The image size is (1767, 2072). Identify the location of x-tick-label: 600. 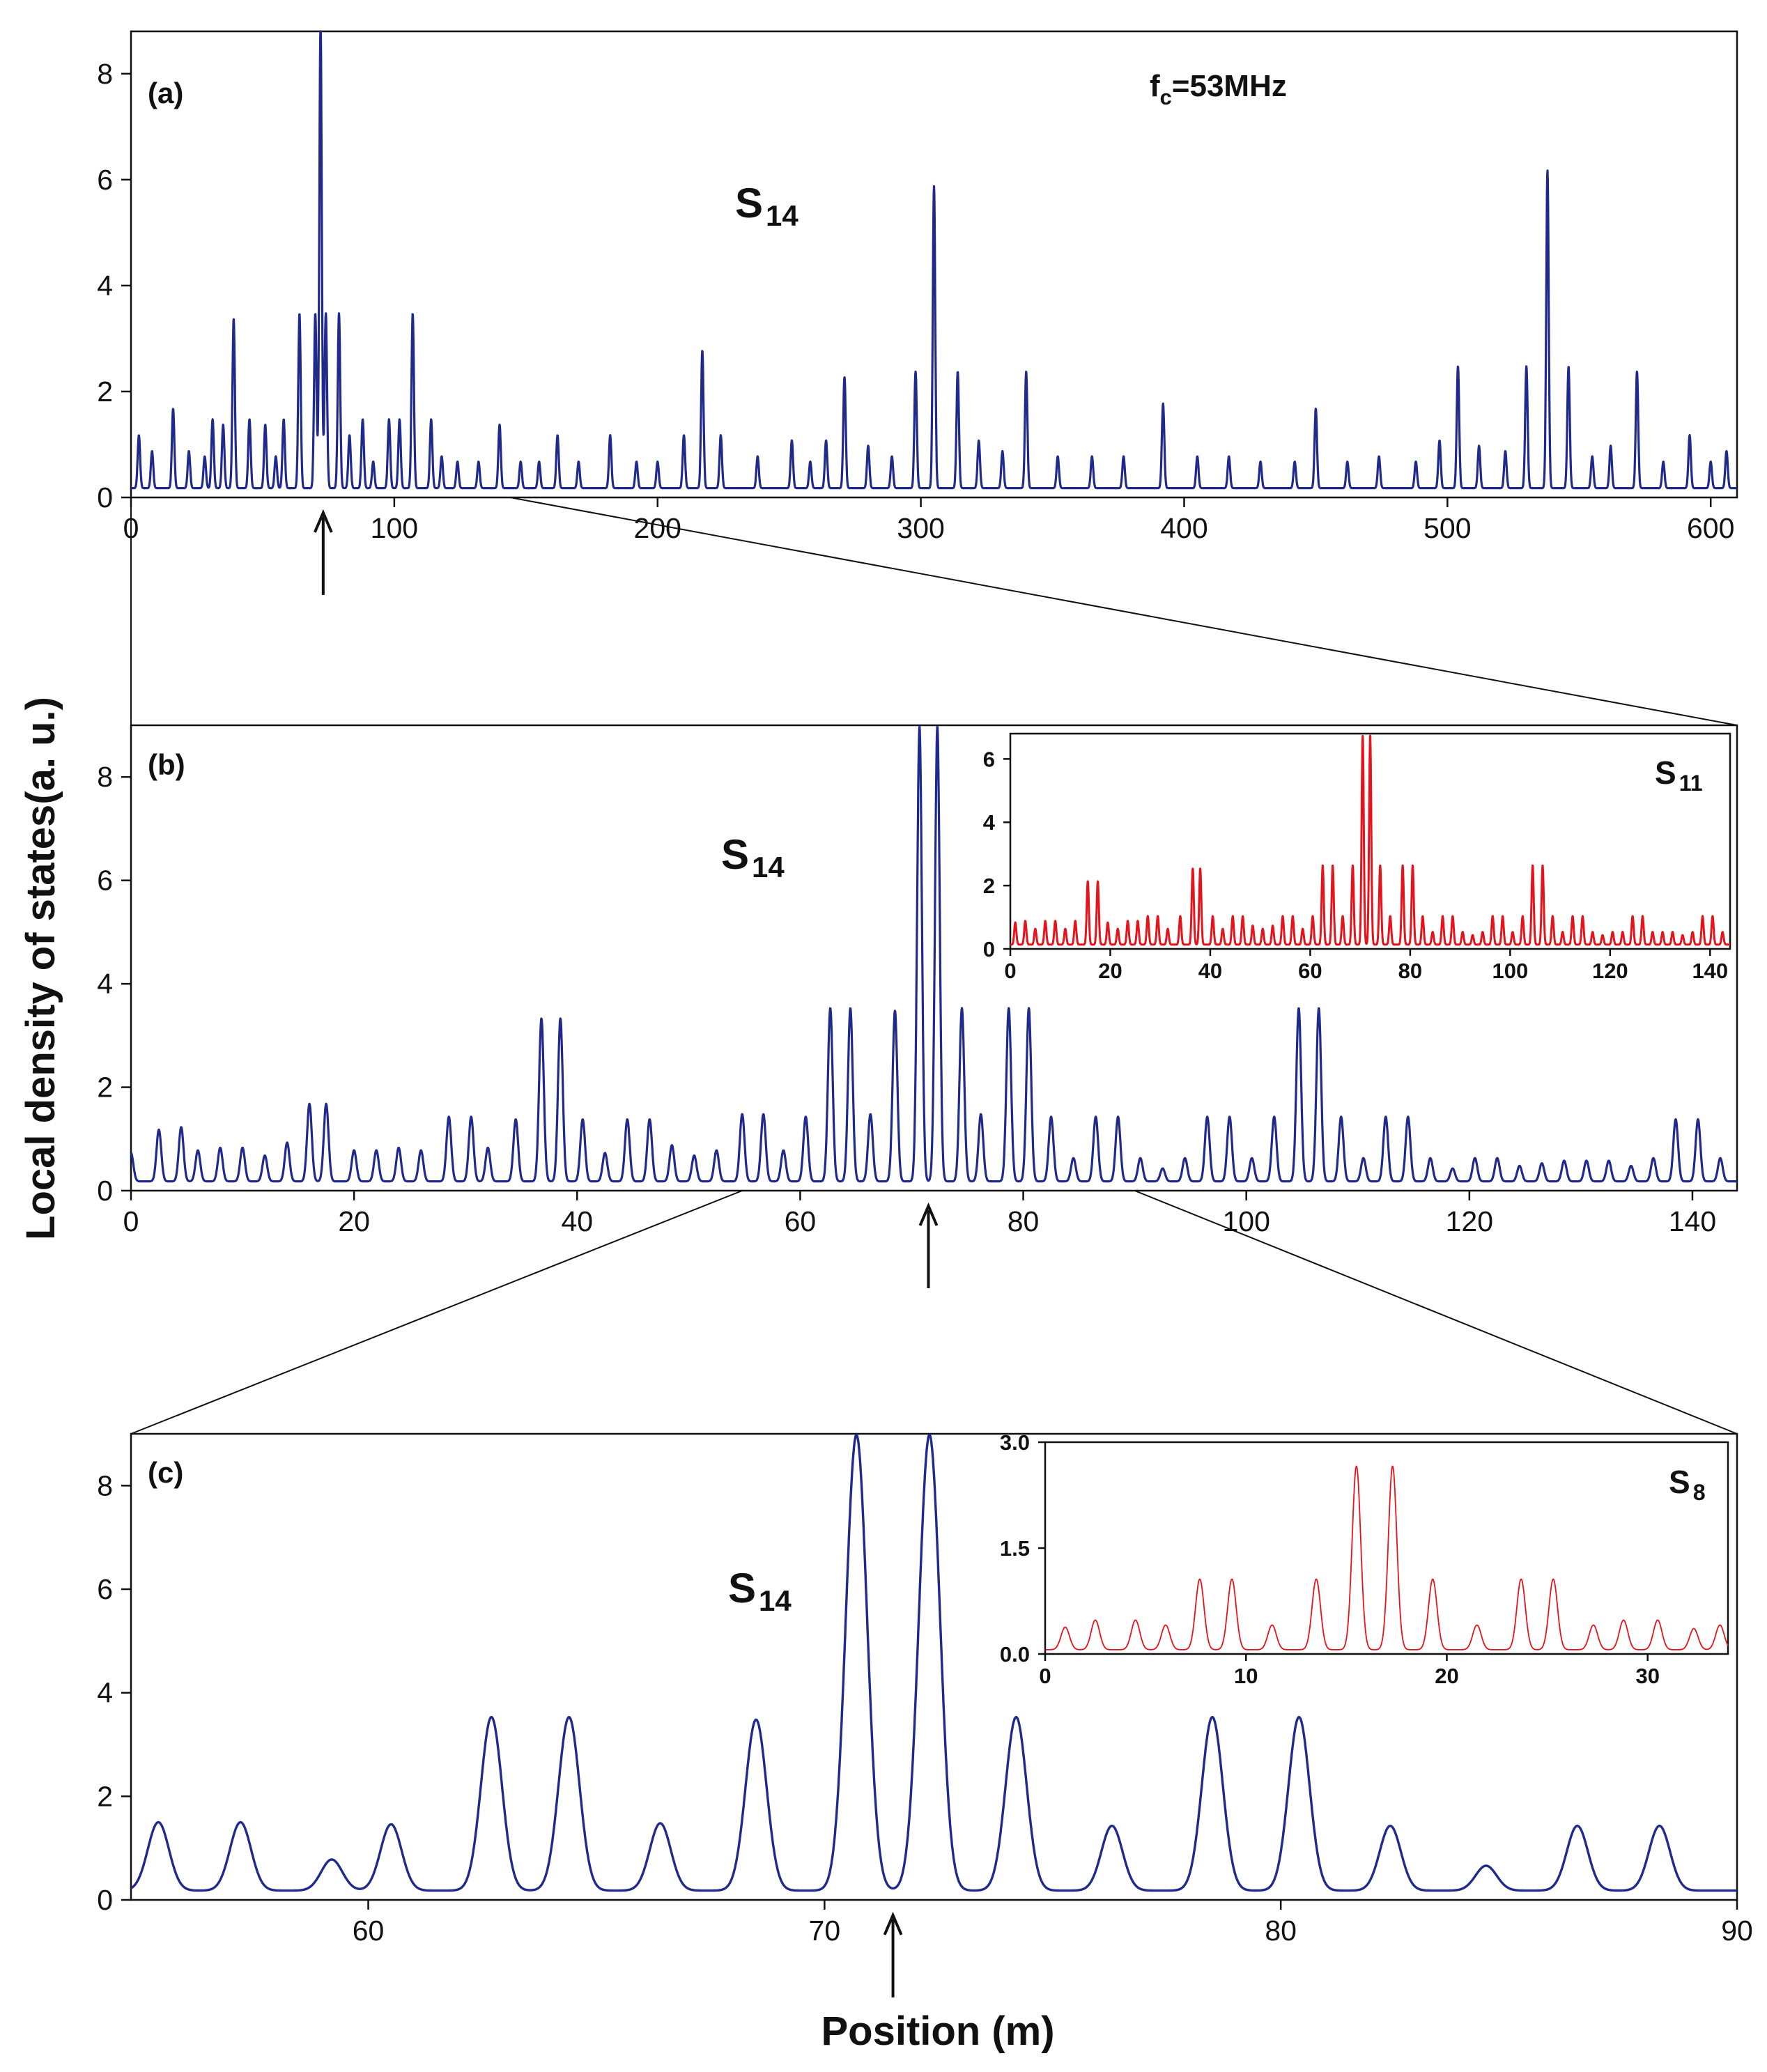
(1710, 528).